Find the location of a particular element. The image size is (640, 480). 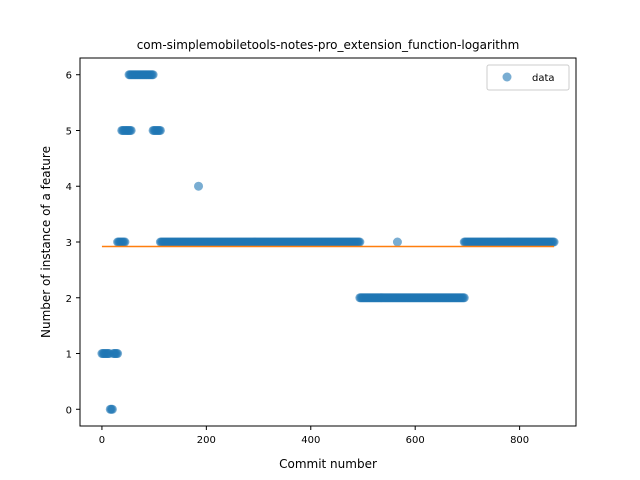

x-tick-label: 800 is located at coordinates (519, 440).